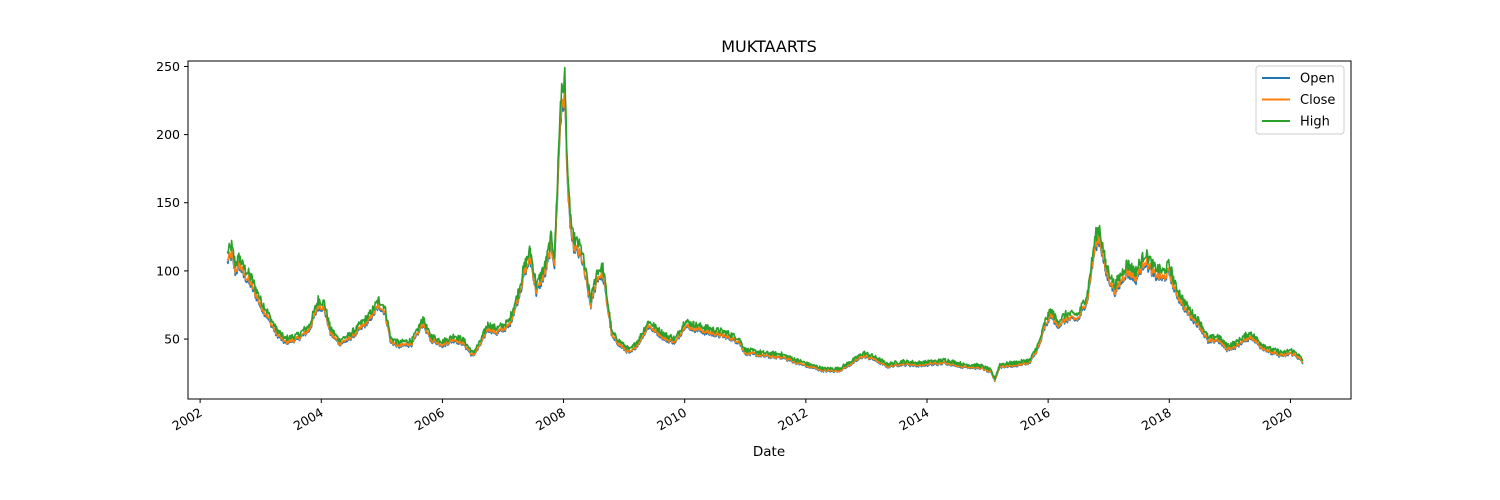 The width and height of the screenshot is (1500, 500). Describe the element at coordinates (168, 202) in the screenshot. I see `y-tick-label: 150` at that location.